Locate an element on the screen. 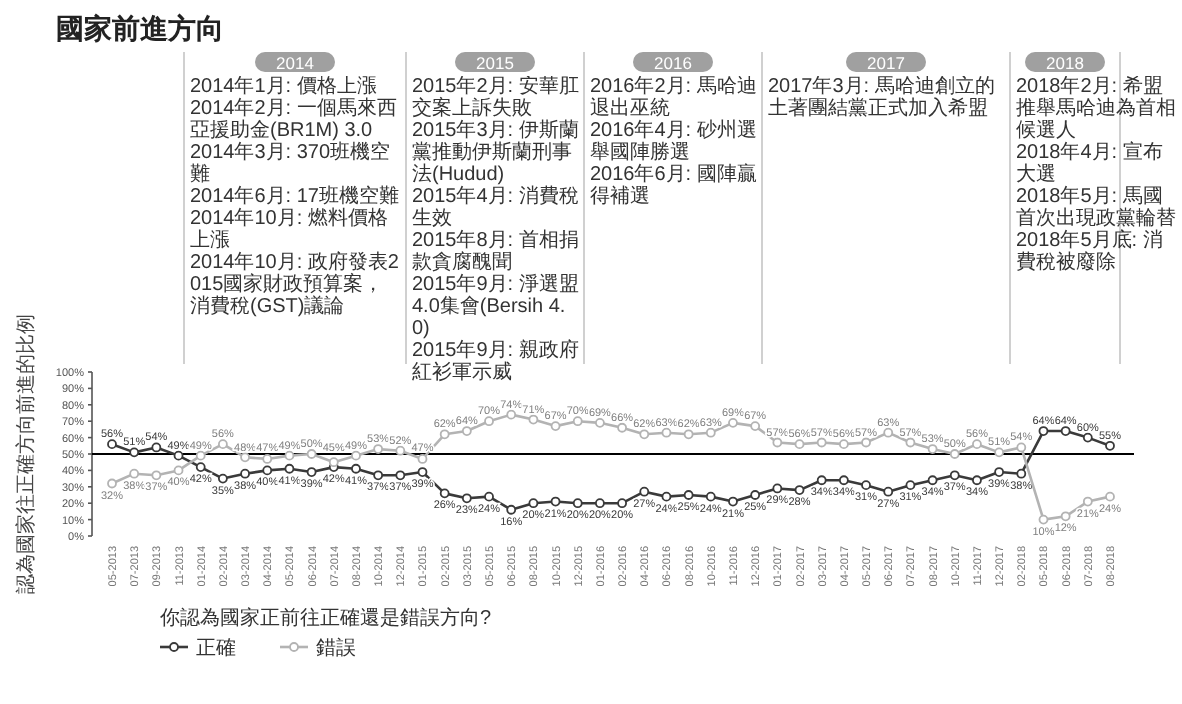  legend-label: 錯誤 is located at coordinates (336, 648).